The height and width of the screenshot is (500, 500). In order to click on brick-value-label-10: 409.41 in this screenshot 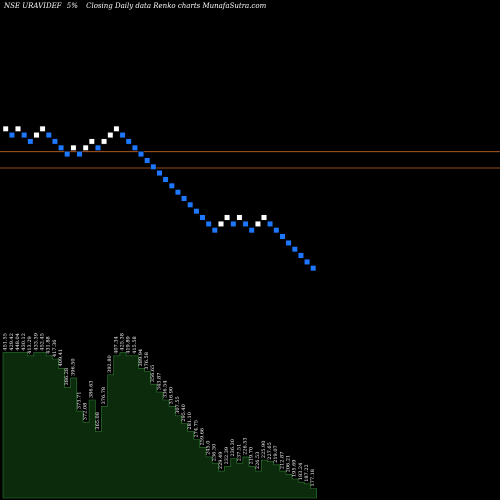, I will do `click(61, 358)`.